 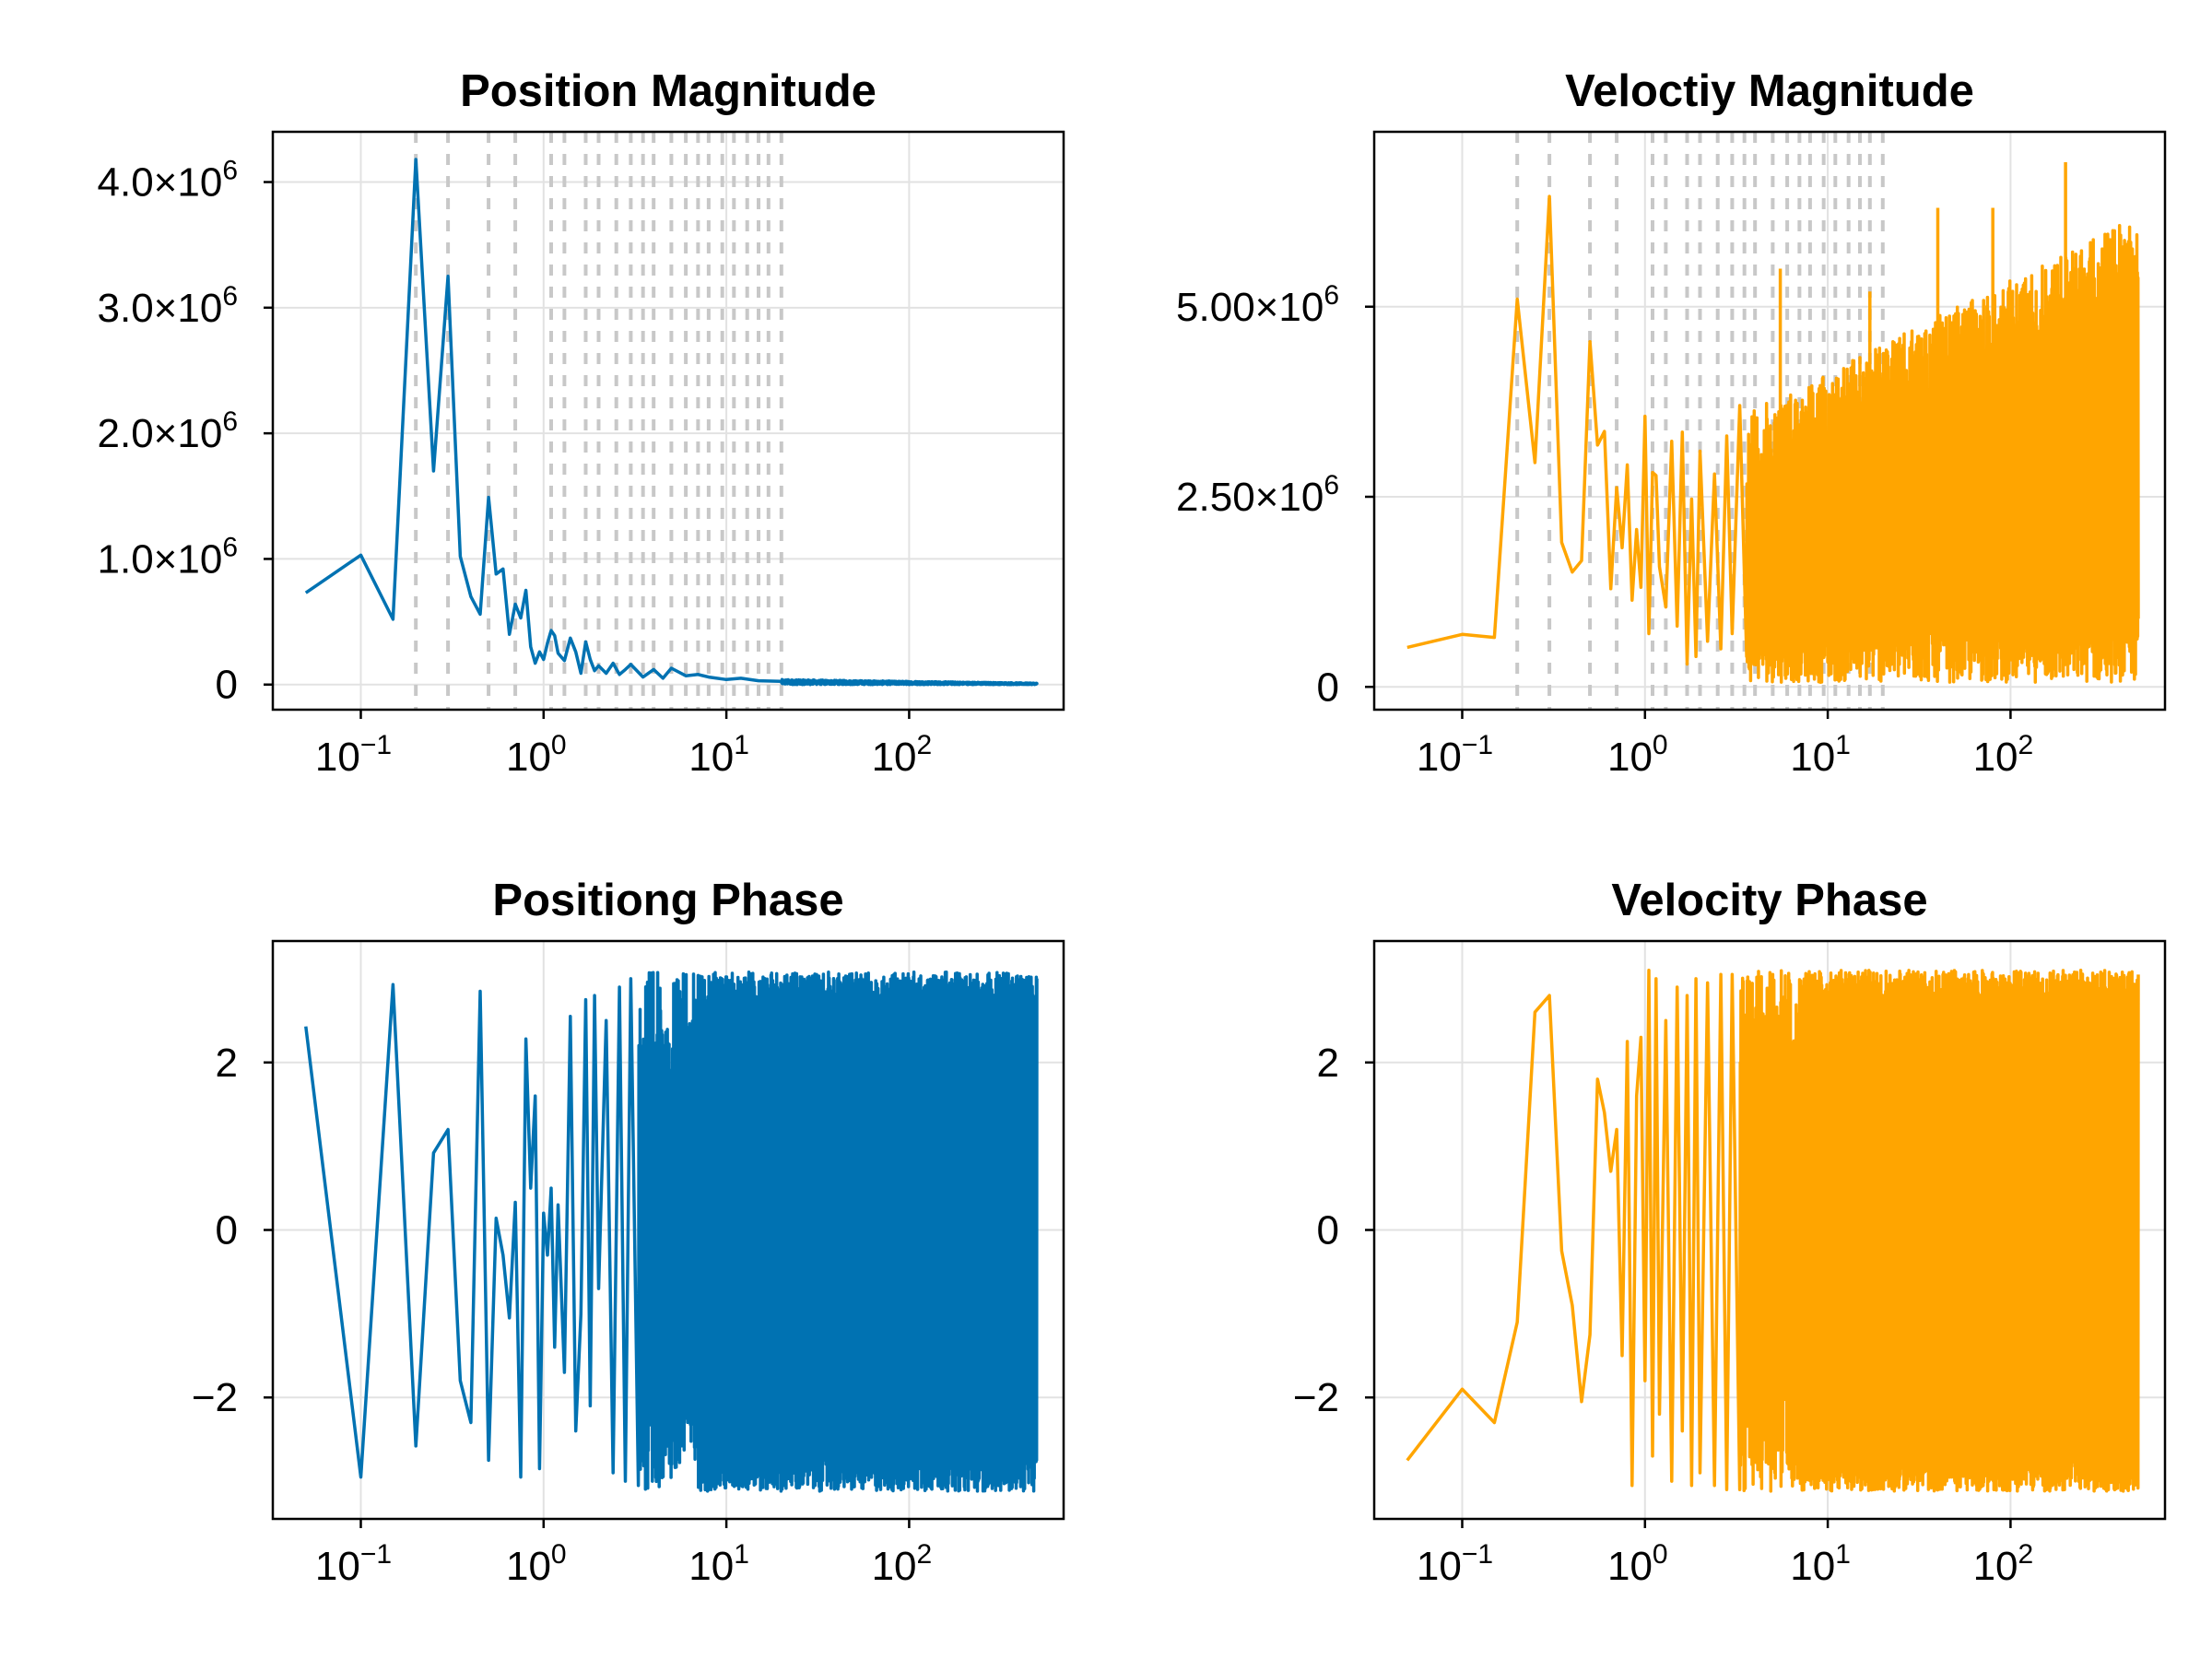 I want to click on y-tick-base: 3.0×10, so click(x=160, y=308).